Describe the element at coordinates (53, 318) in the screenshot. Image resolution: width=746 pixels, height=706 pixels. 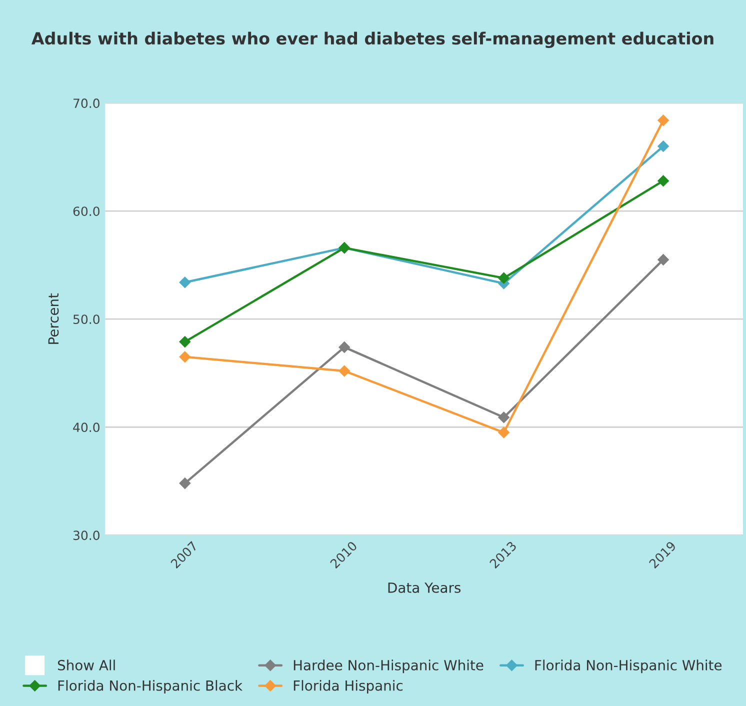
I see `y-axis-title: Percent` at that location.